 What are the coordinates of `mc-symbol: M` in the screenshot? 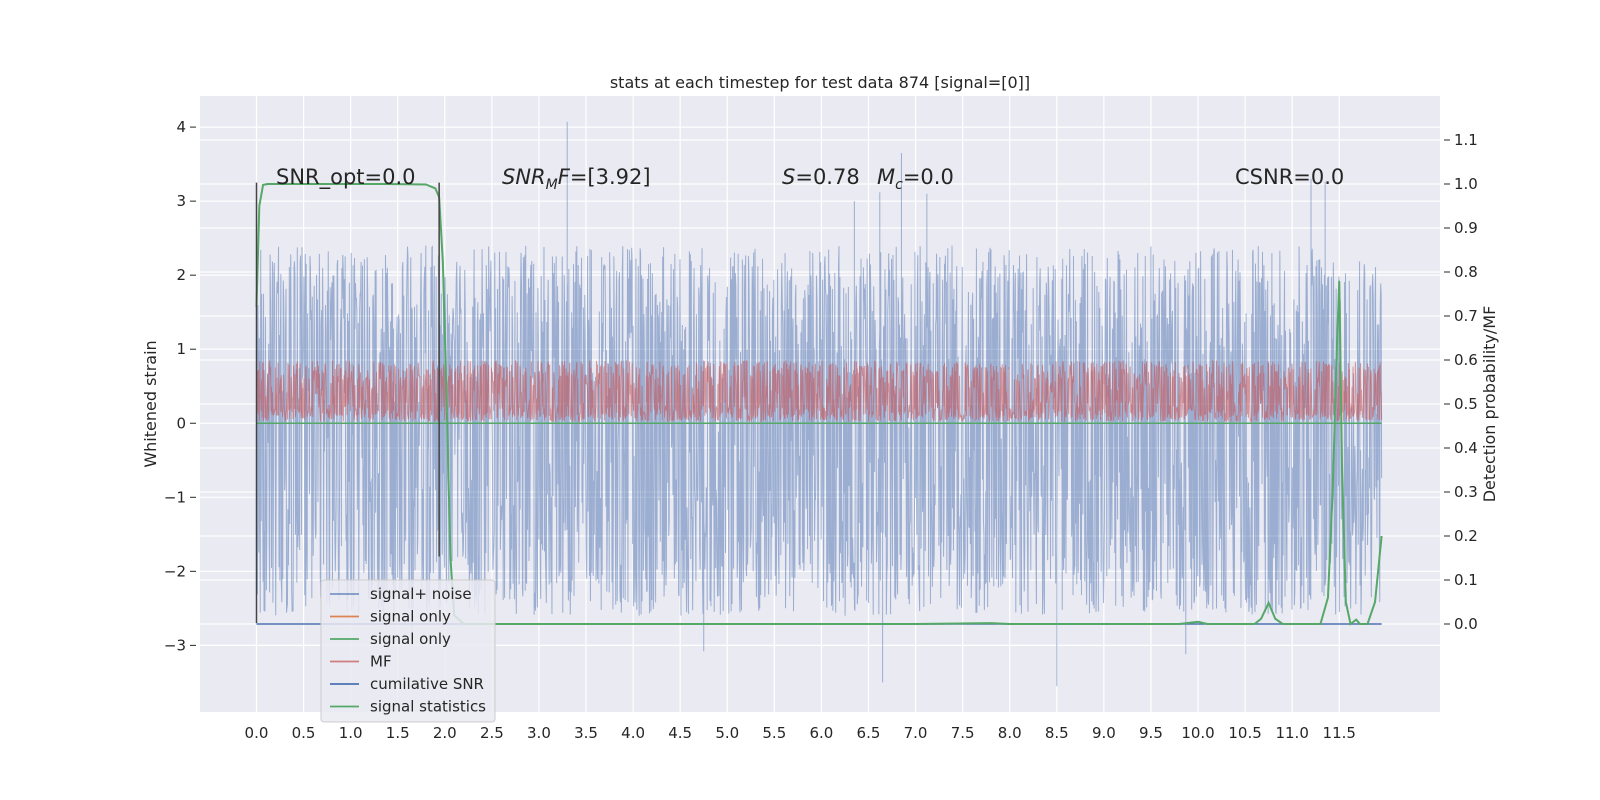 It's located at (886, 177).